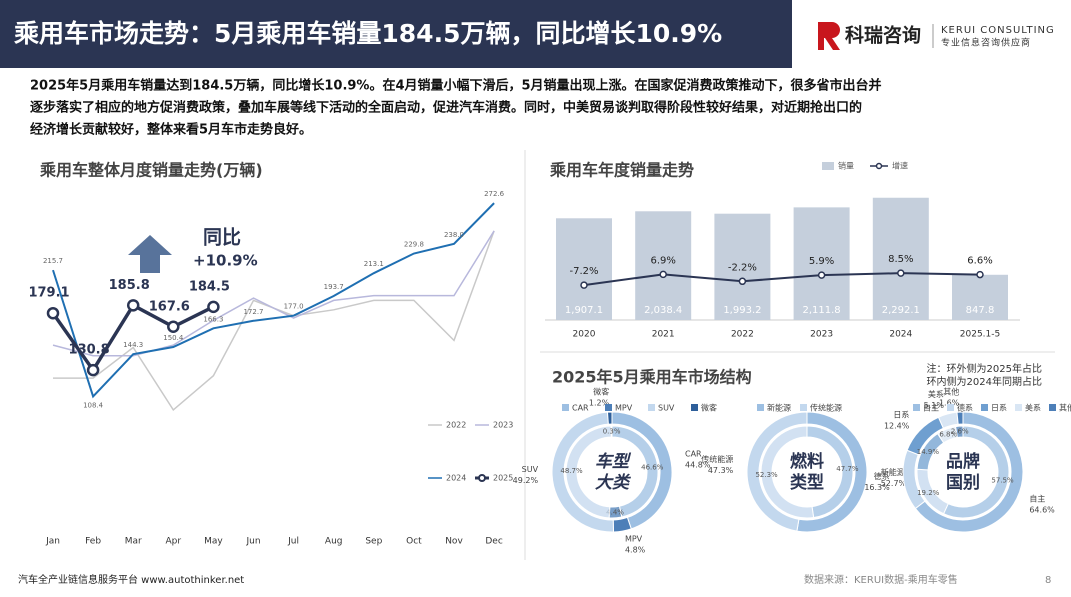 The height and width of the screenshot is (597, 1071). I want to click on legend-label: CAR, so click(580, 408).